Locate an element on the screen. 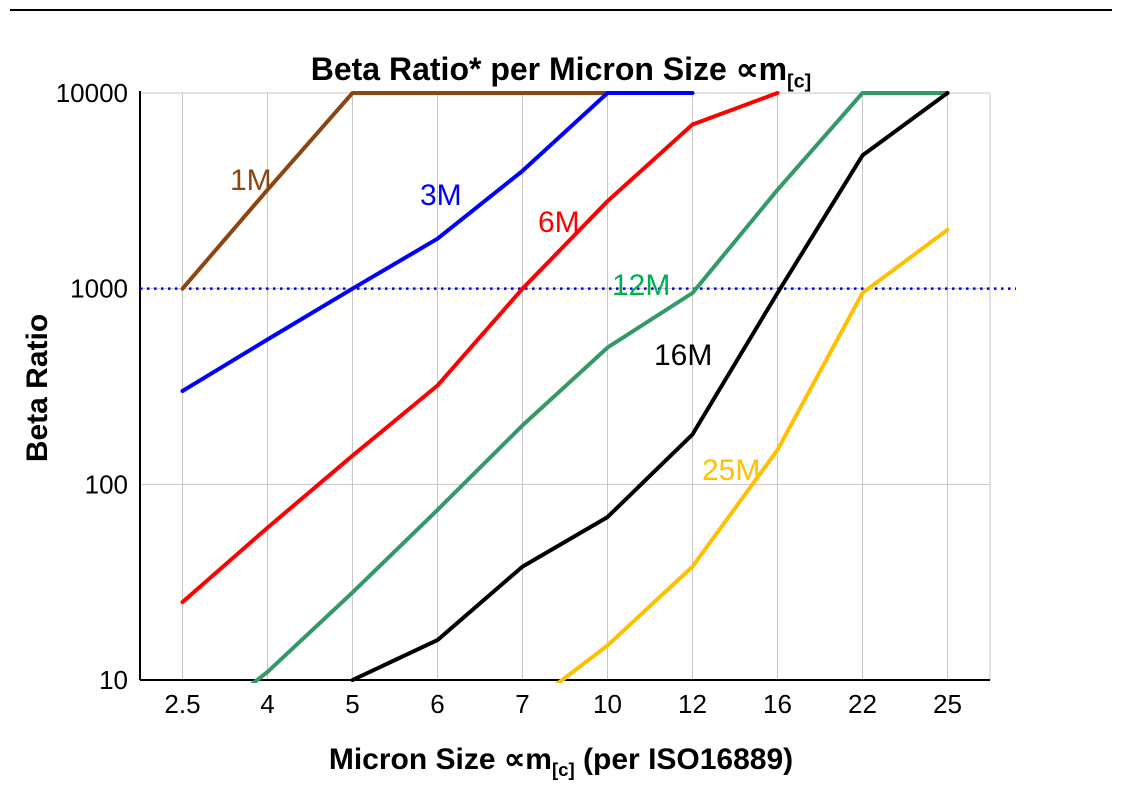  x-tick-label: 16 is located at coordinates (777, 704).